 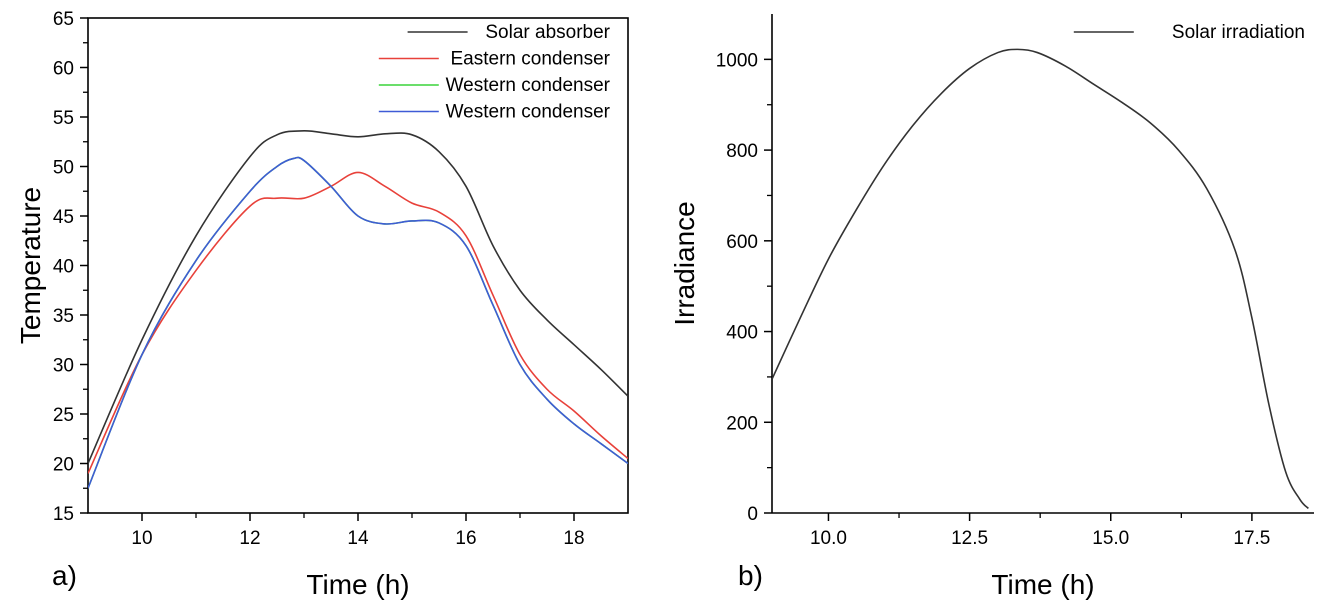 What do you see at coordinates (969, 538) in the screenshot?
I see `x-tick-label: 12.5` at bounding box center [969, 538].